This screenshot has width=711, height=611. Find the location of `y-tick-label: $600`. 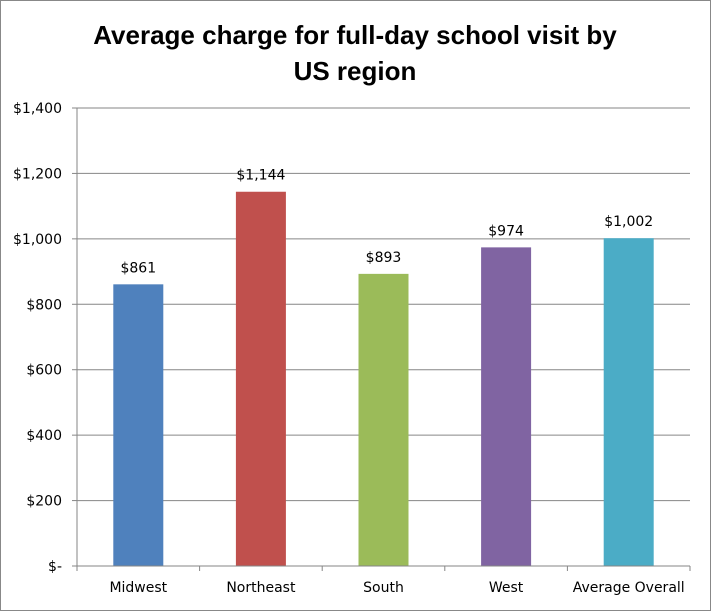

y-tick-label: $600 is located at coordinates (44, 371).